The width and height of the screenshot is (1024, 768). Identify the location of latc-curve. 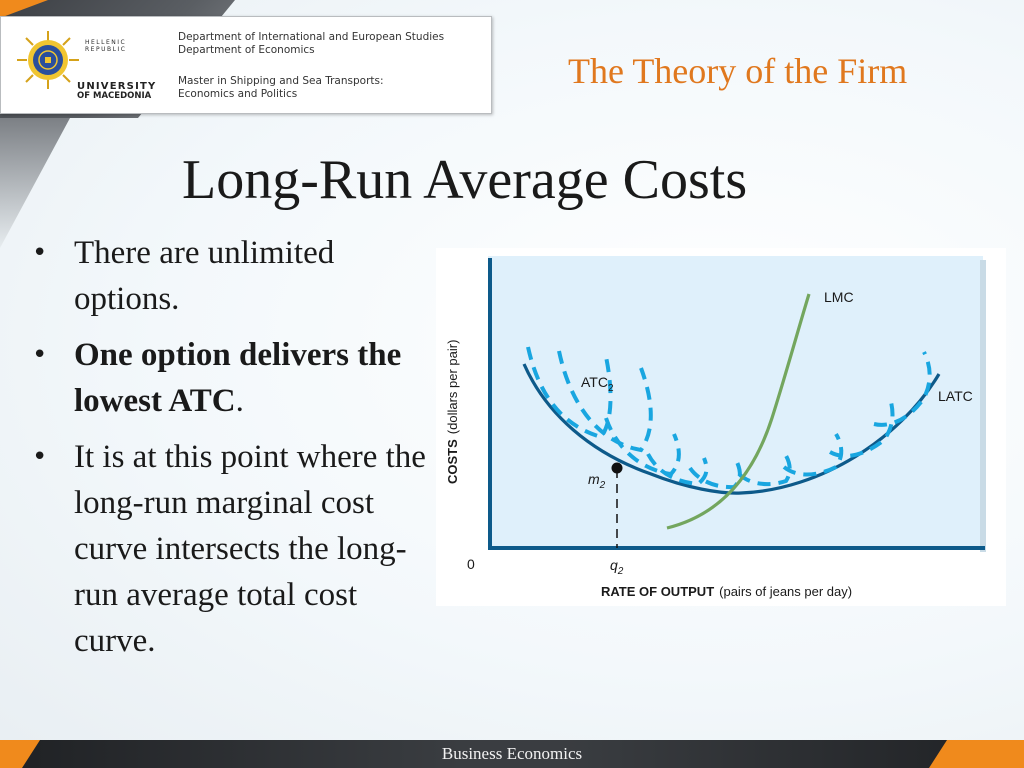
(731, 429).